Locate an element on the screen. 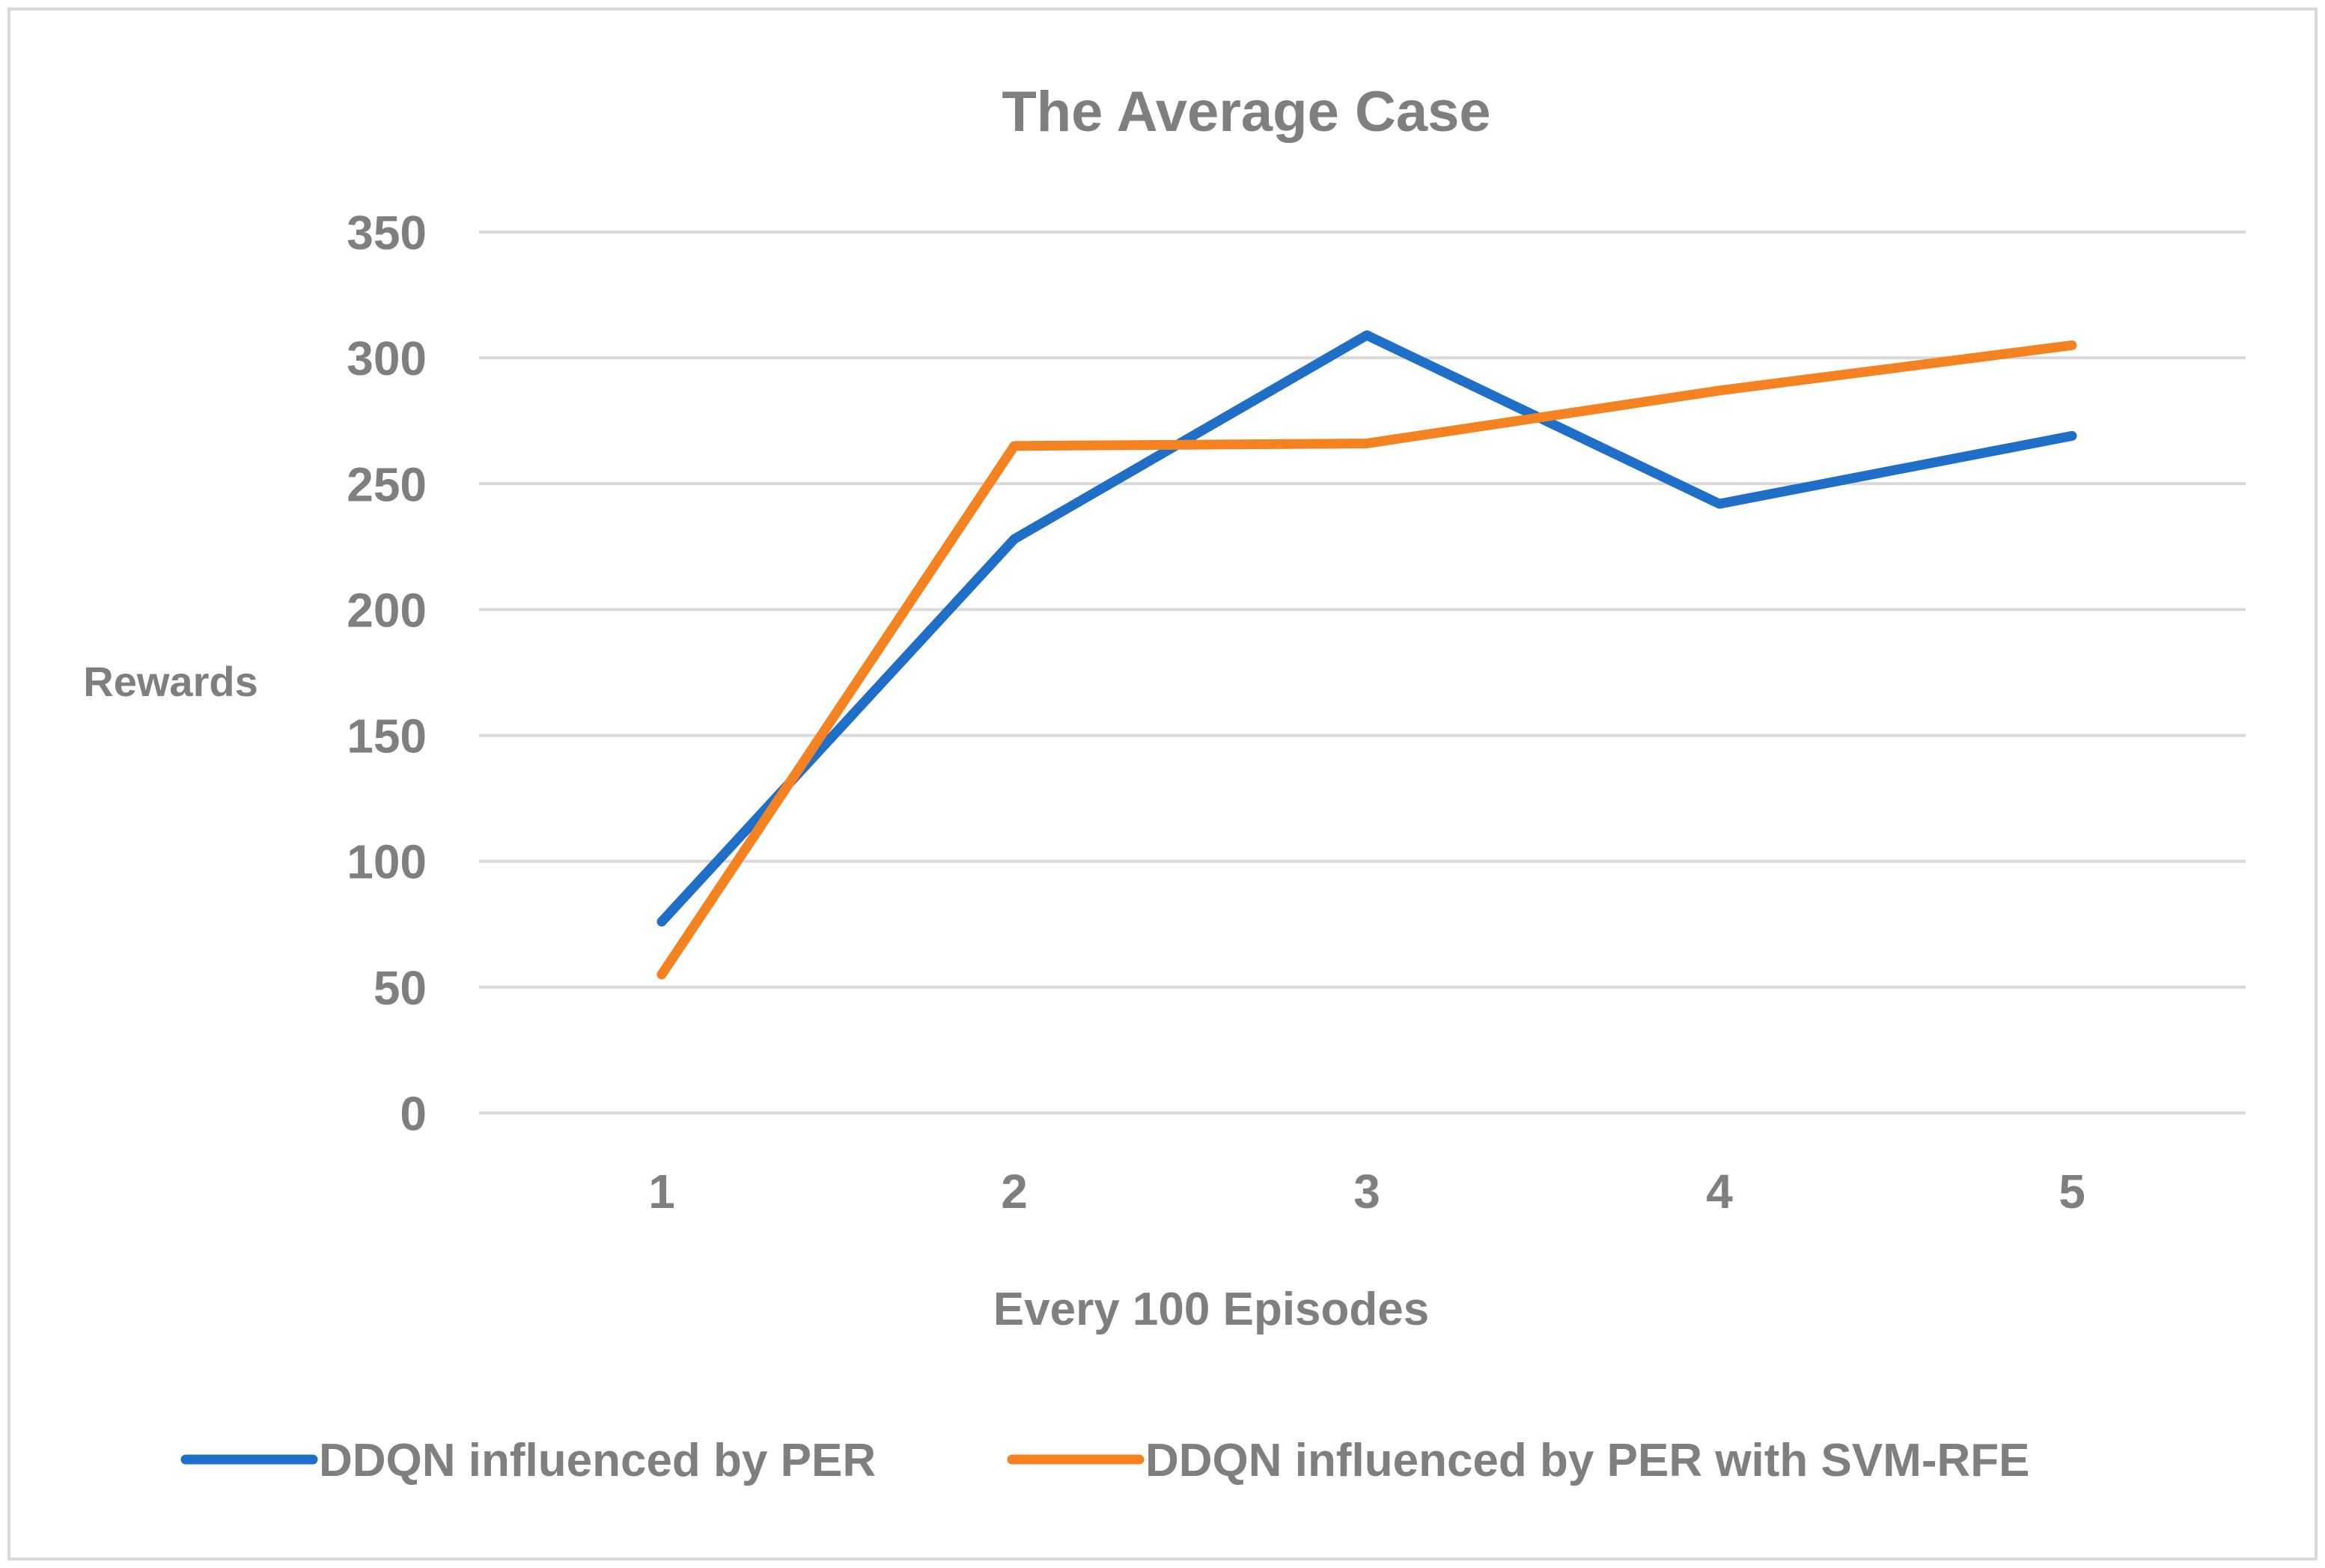  y-tick-label: 100 is located at coordinates (387, 862).